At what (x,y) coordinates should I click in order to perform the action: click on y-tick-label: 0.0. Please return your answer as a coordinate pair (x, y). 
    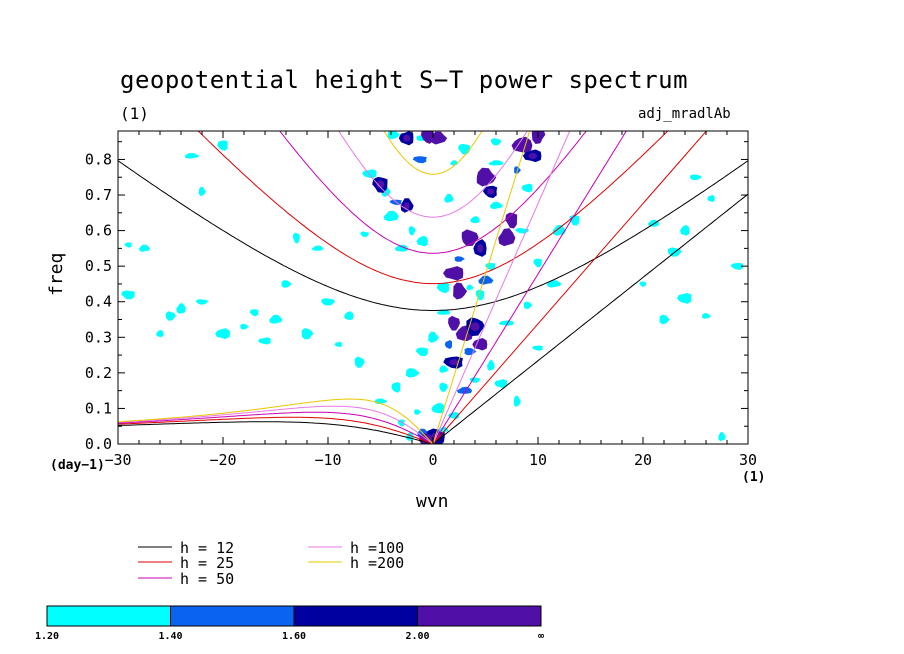
    Looking at the image, I should click on (98, 444).